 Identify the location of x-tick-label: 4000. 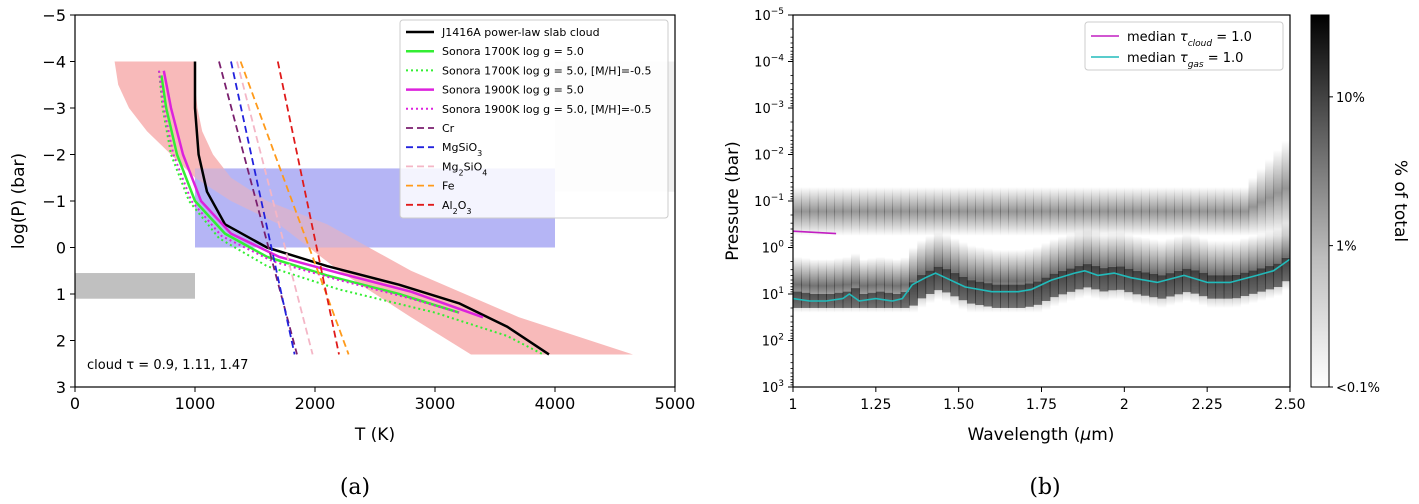
(555, 403).